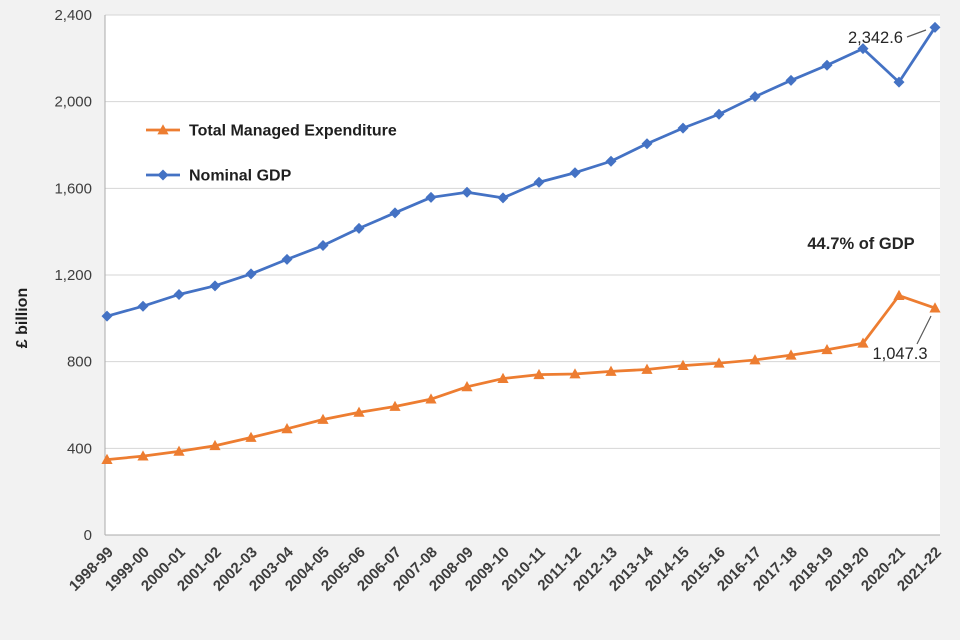 The height and width of the screenshot is (640, 960). What do you see at coordinates (924, 330) in the screenshot?
I see `annotation-leader-tme-final-value` at bounding box center [924, 330].